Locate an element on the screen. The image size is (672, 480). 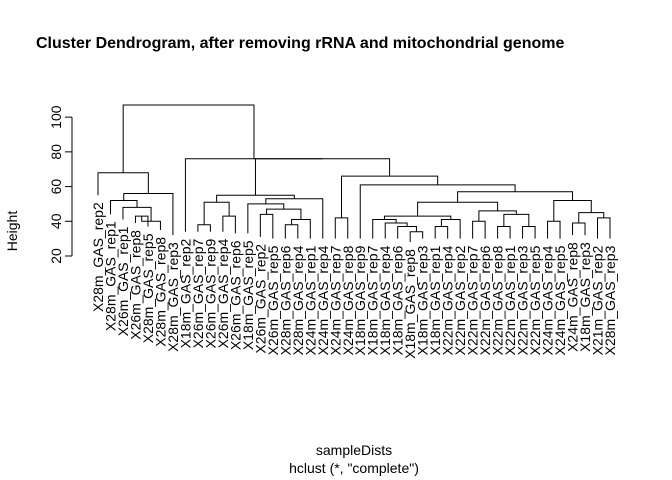
x-axis-sublabel: hclust (*, "complete") is located at coordinates (354, 468).